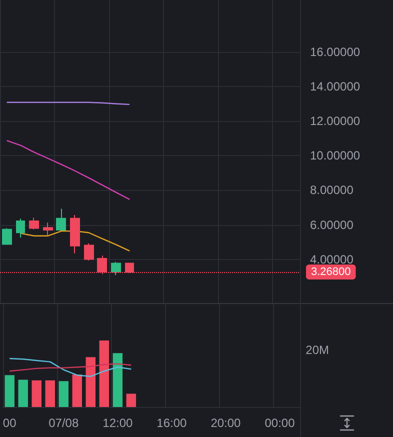 The width and height of the screenshot is (393, 437). Describe the element at coordinates (332, 225) in the screenshot. I see `y-tick-label: 6.00000` at that location.